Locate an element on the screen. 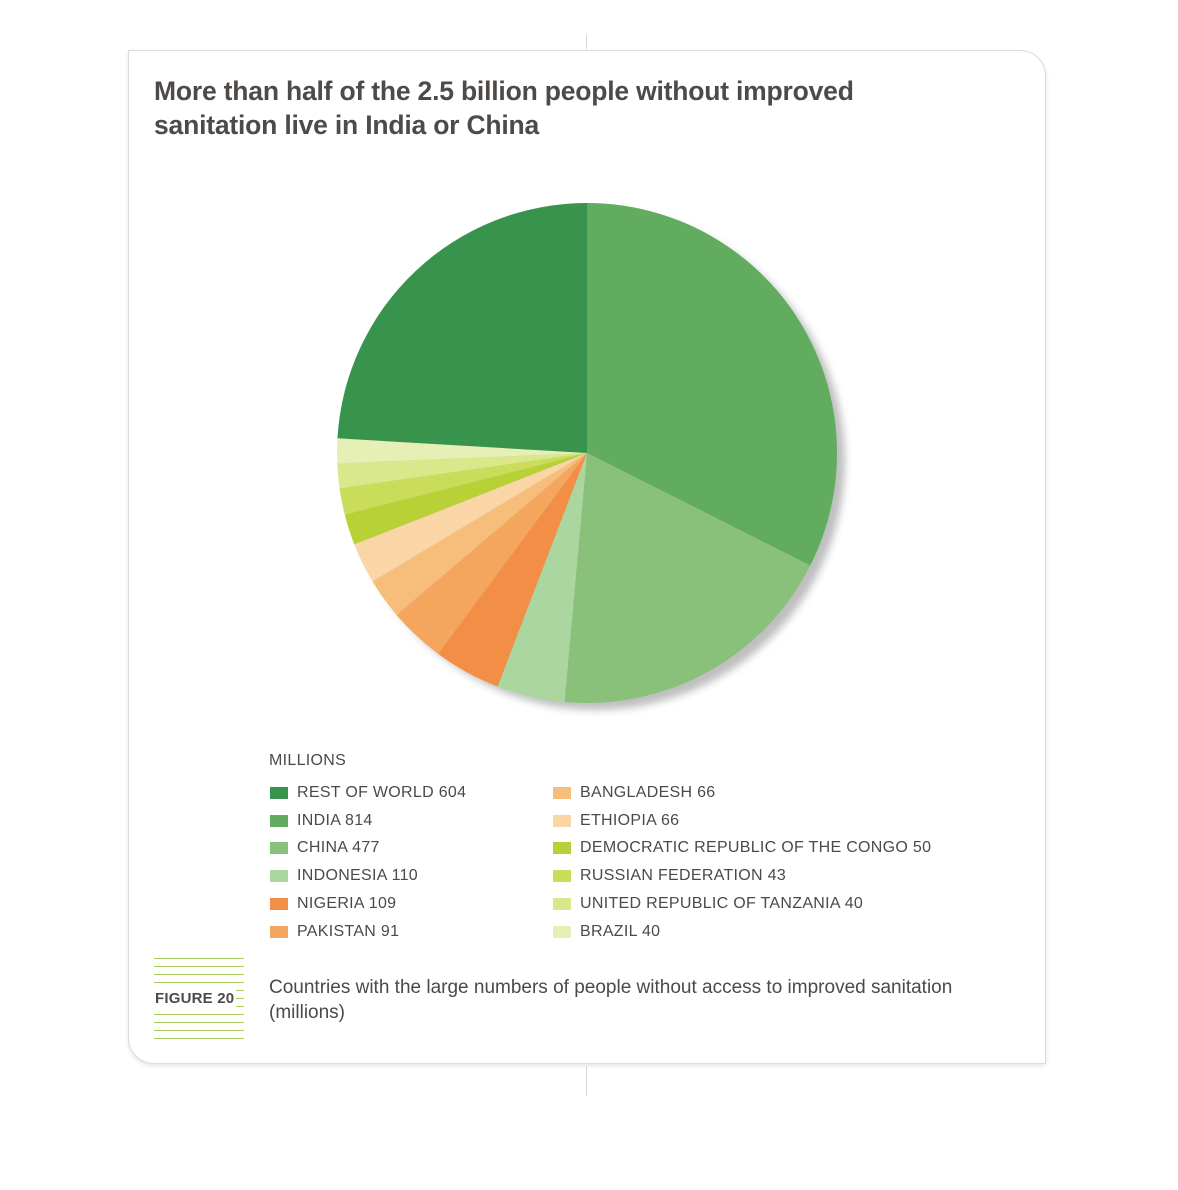 This screenshot has height=1190, width=1178. legend-item: INDIA 814 is located at coordinates (368, 821).